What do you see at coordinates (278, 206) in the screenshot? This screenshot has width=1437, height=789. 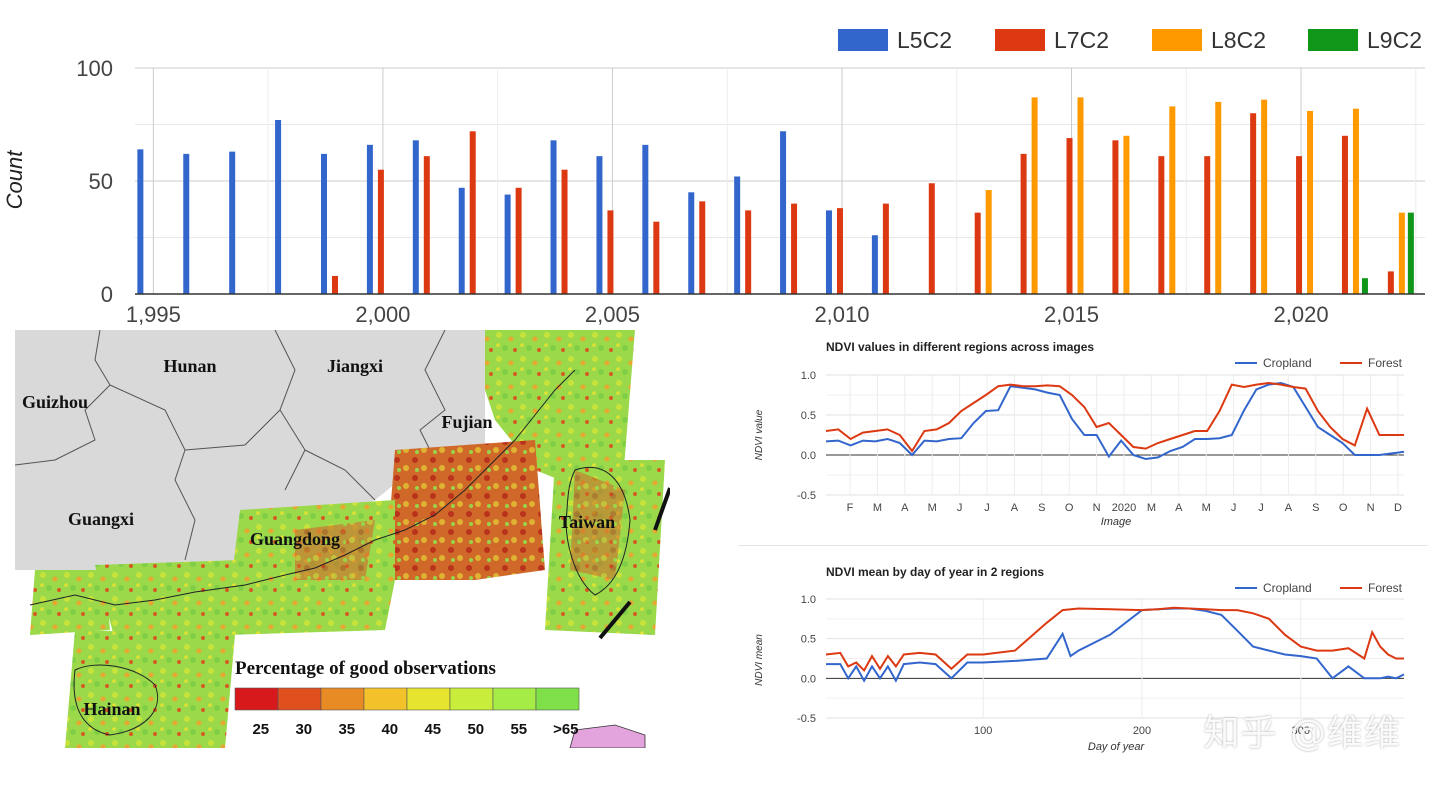 I see `bar-L5C2-1998` at bounding box center [278, 206].